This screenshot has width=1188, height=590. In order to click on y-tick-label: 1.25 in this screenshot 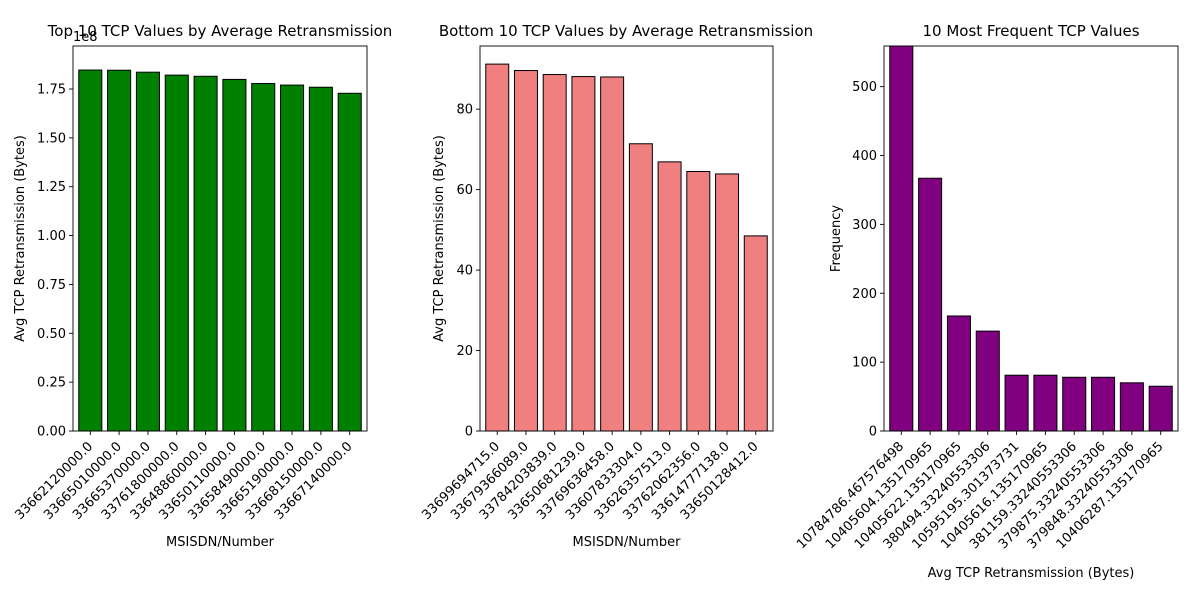, I will do `click(51, 187)`.